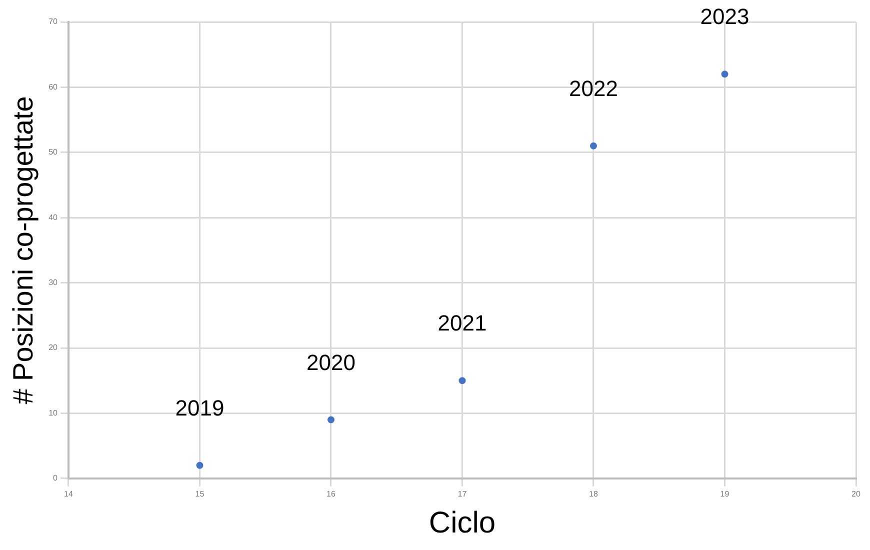 The height and width of the screenshot is (550, 870). I want to click on x-tick-label: 17, so click(463, 493).